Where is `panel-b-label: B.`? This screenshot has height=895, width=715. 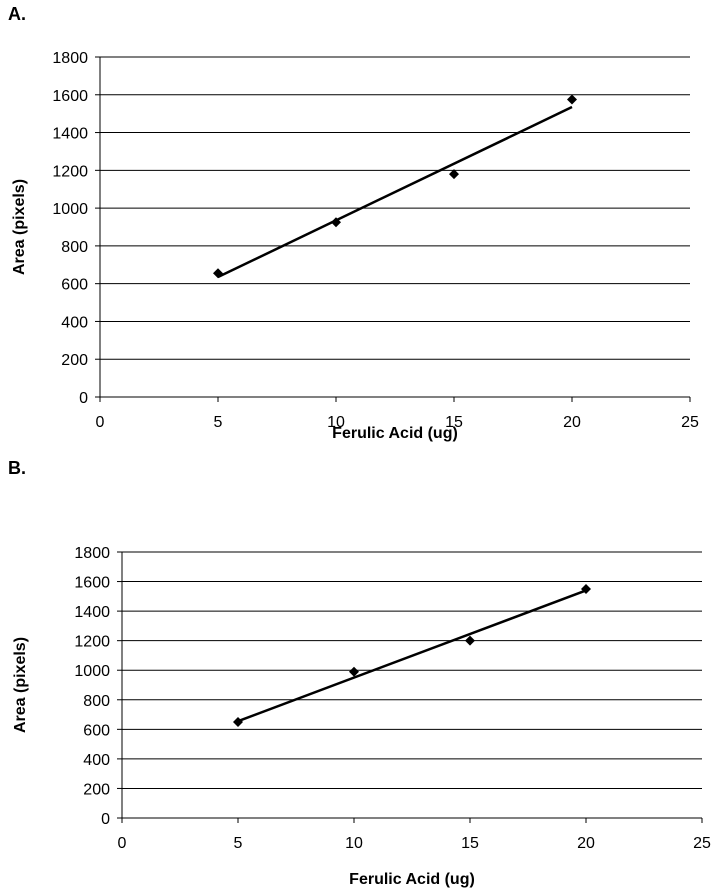
panel-b-label: B. is located at coordinates (17, 468).